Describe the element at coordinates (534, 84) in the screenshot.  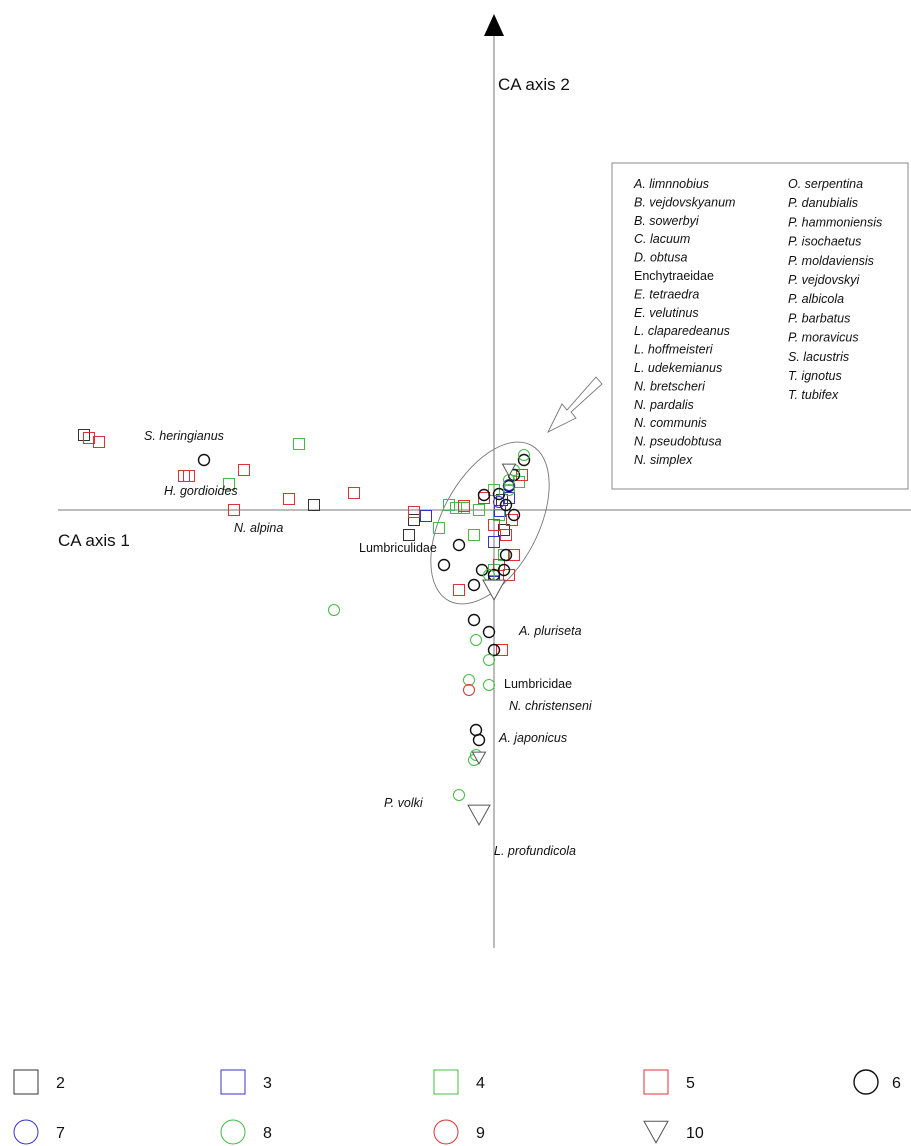
I see `y-axis-title: CA axis 2` at that location.